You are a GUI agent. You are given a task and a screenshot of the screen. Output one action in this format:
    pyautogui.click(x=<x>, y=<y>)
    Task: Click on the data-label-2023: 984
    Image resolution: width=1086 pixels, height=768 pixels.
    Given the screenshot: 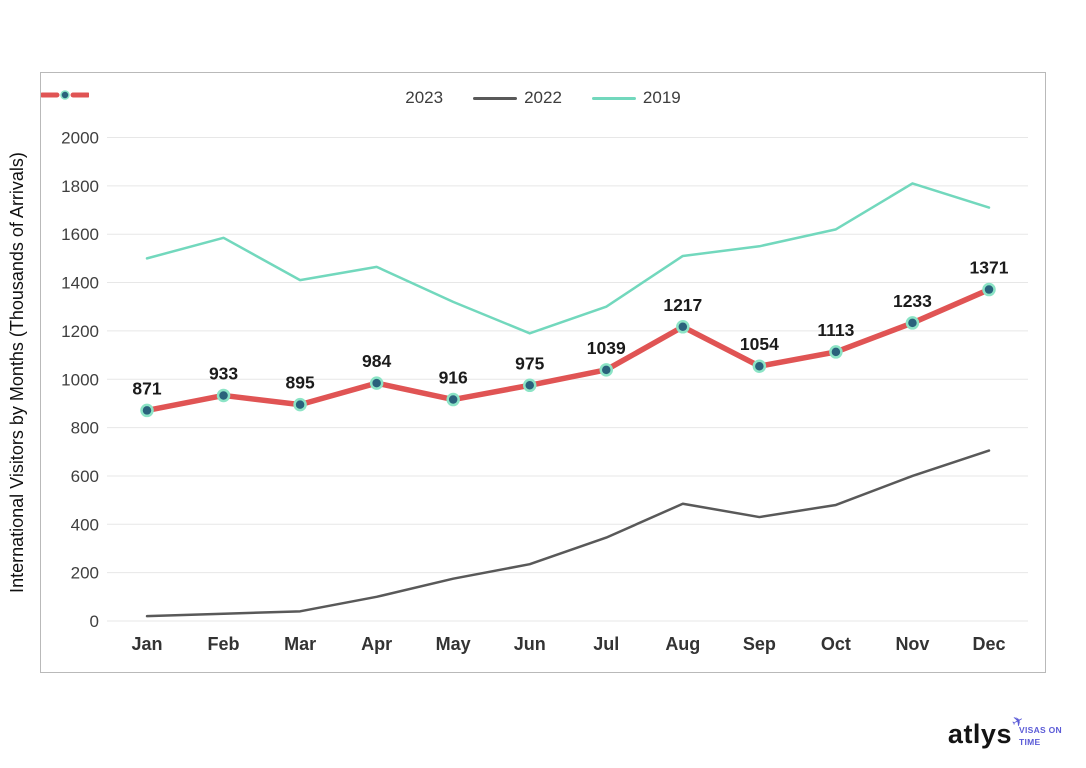 What is the action you would take?
    pyautogui.click(x=376, y=361)
    